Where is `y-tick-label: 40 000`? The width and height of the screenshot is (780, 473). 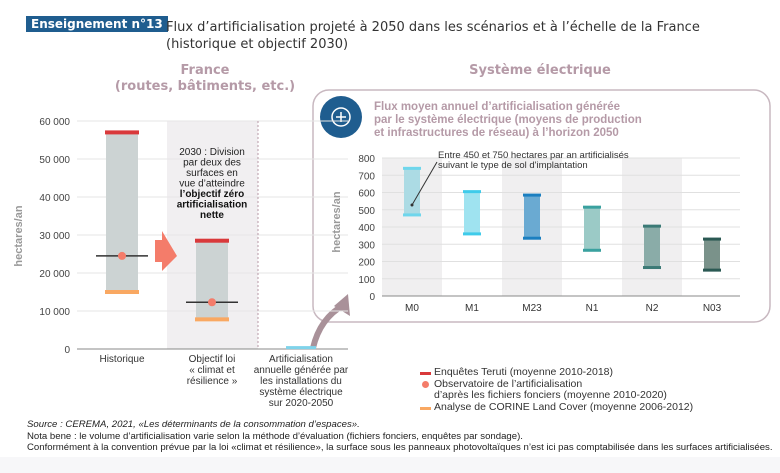
y-tick-label: 40 000 is located at coordinates (54, 198).